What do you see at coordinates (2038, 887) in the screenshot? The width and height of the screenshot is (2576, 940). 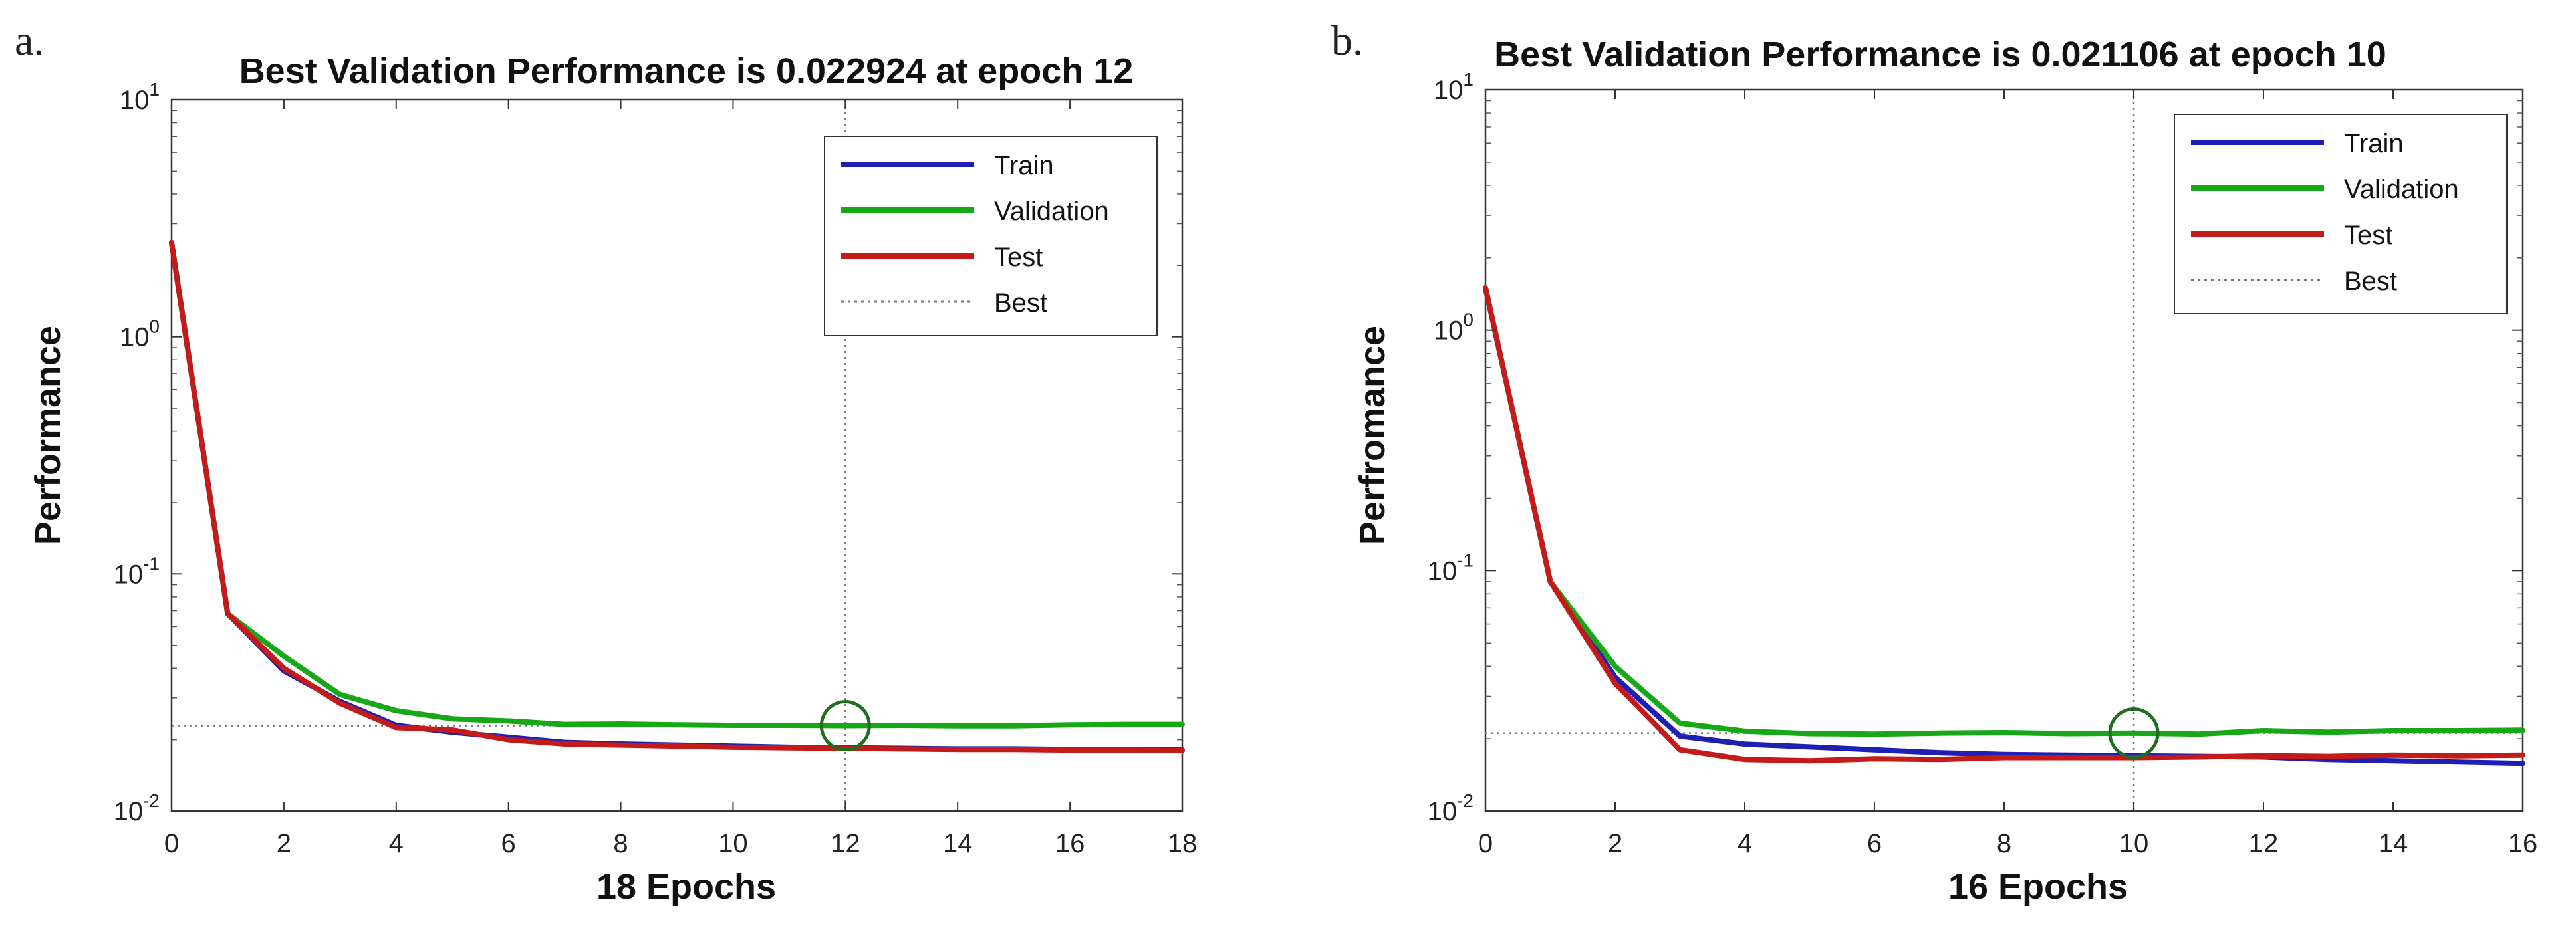 I see `x-axis-label: 16 Epochs` at bounding box center [2038, 887].